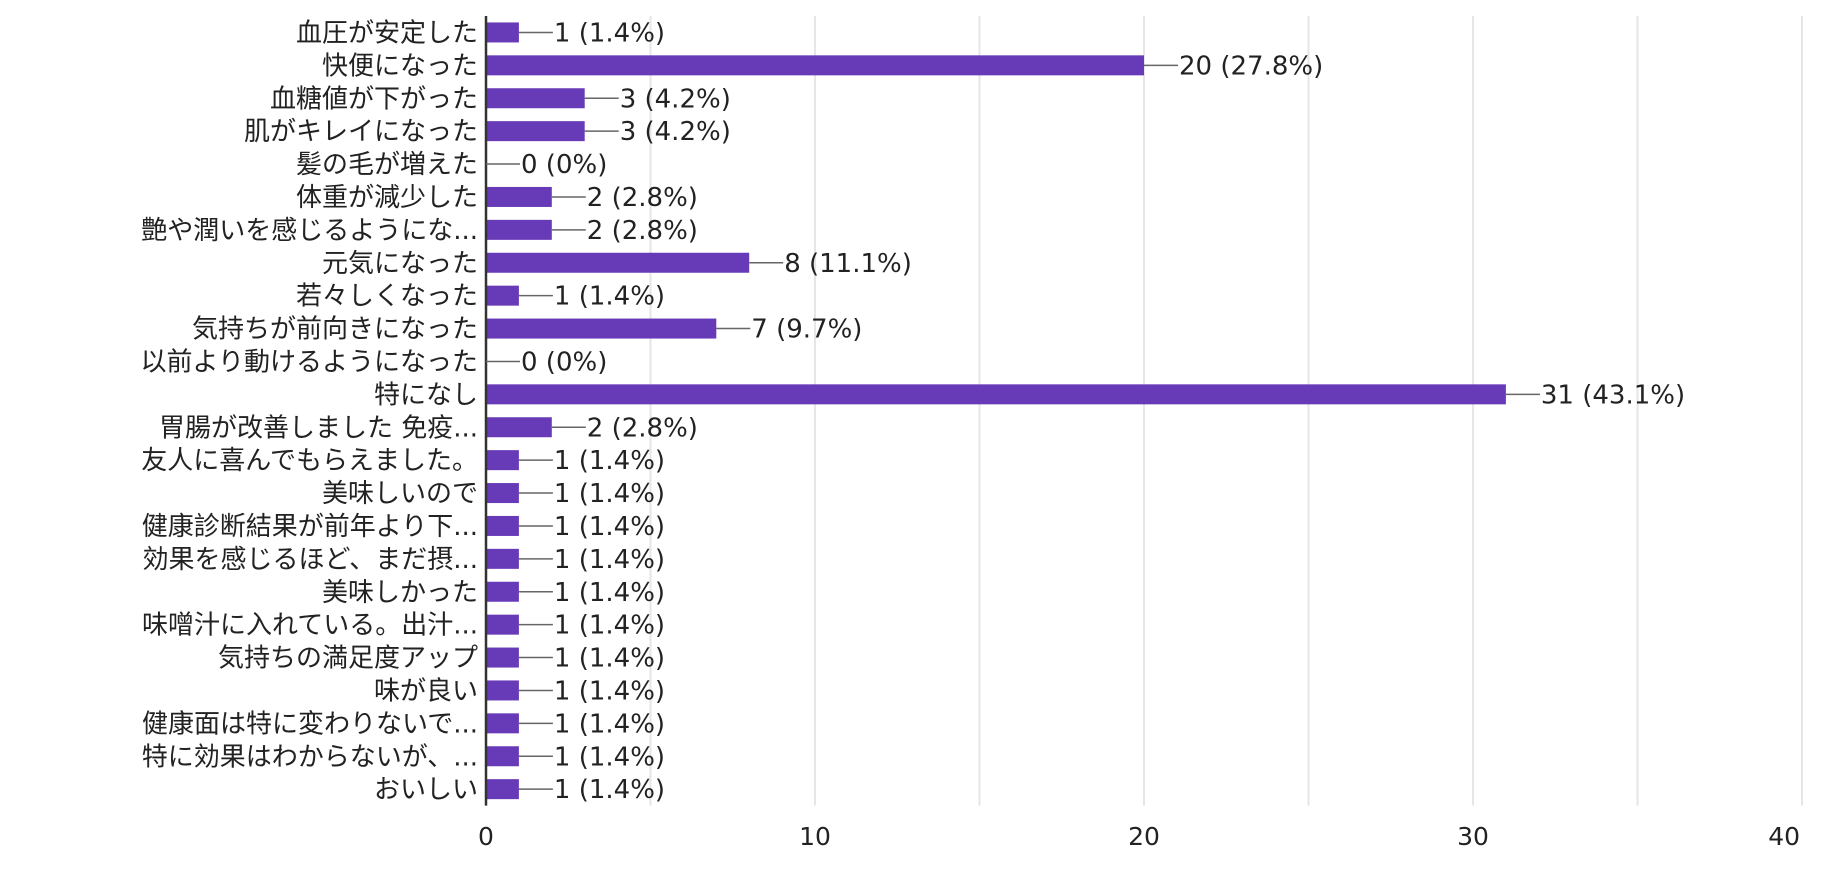 Image resolution: width=1830 pixels, height=871 pixels. Describe the element at coordinates (348, 659) in the screenshot. I see `category-label: 気持ちの満足度アップ` at that location.